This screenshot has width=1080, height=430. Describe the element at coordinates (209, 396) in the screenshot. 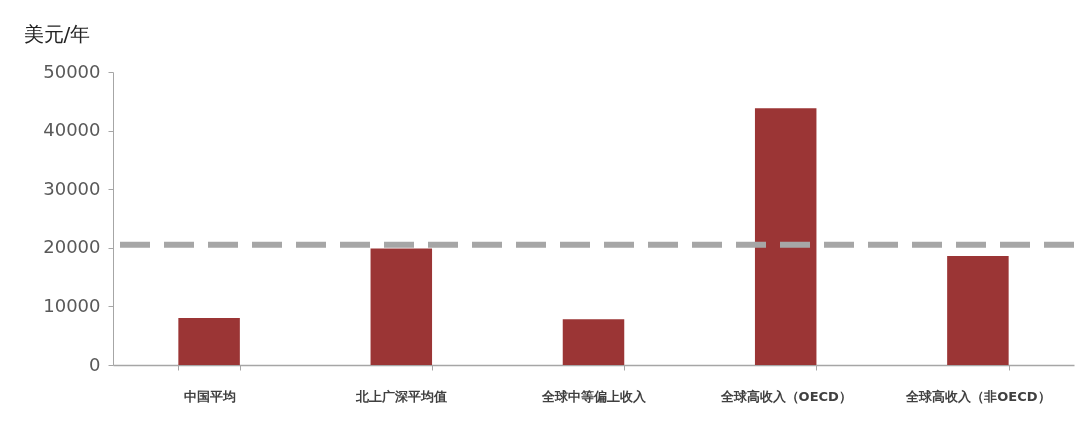

I see `x-tick-label: 中国平均` at that location.